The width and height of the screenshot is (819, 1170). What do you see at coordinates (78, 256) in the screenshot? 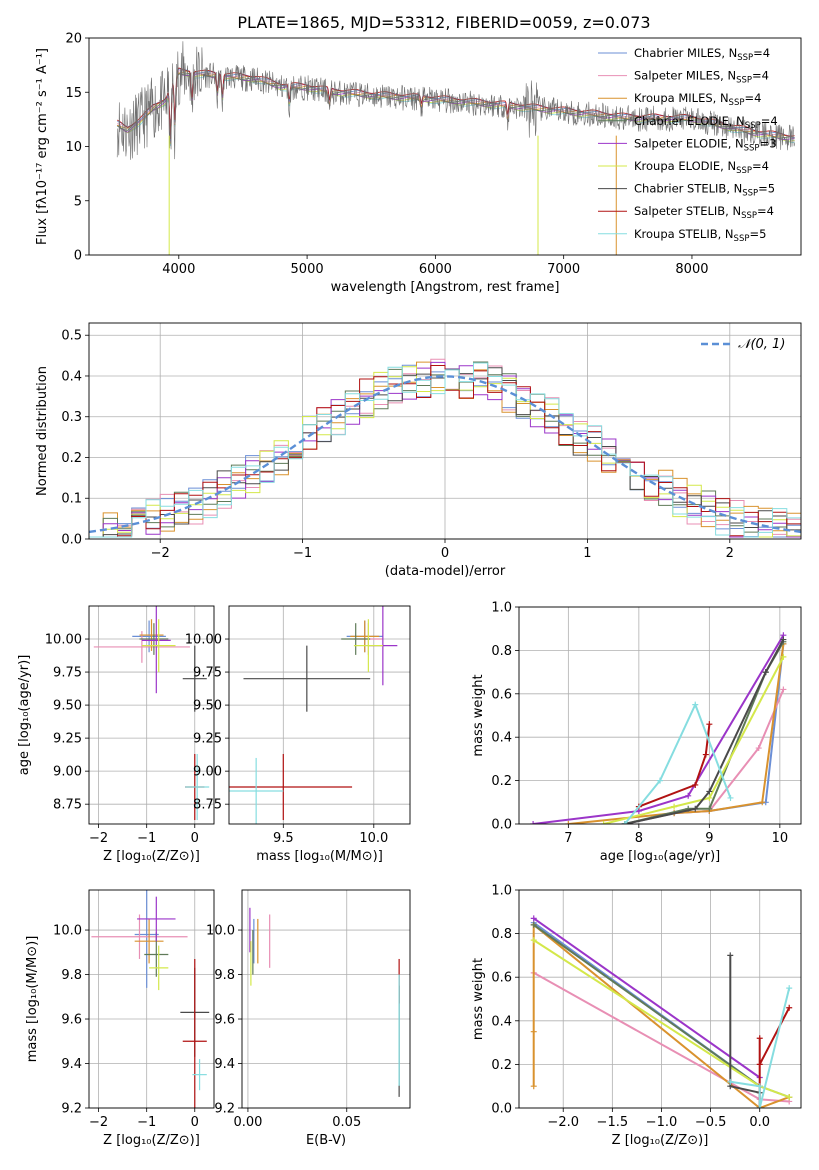
I see `y-tick-label: 0` at bounding box center [78, 256].